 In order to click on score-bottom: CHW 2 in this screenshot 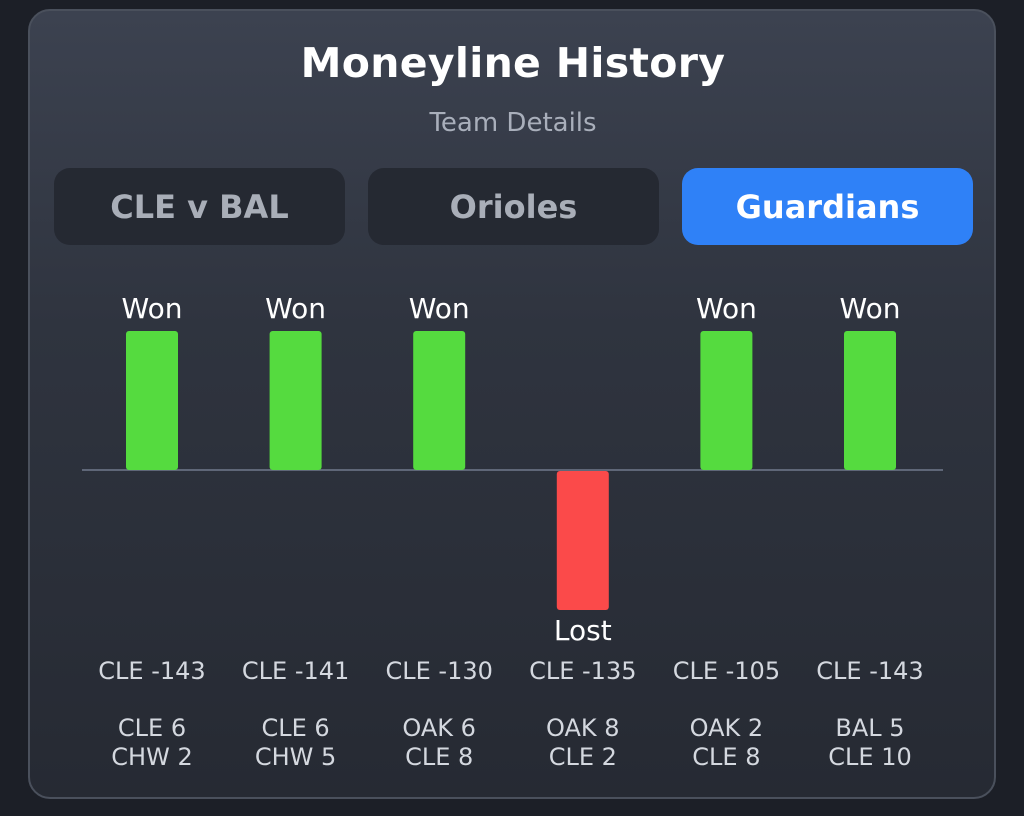, I will do `click(151, 757)`.